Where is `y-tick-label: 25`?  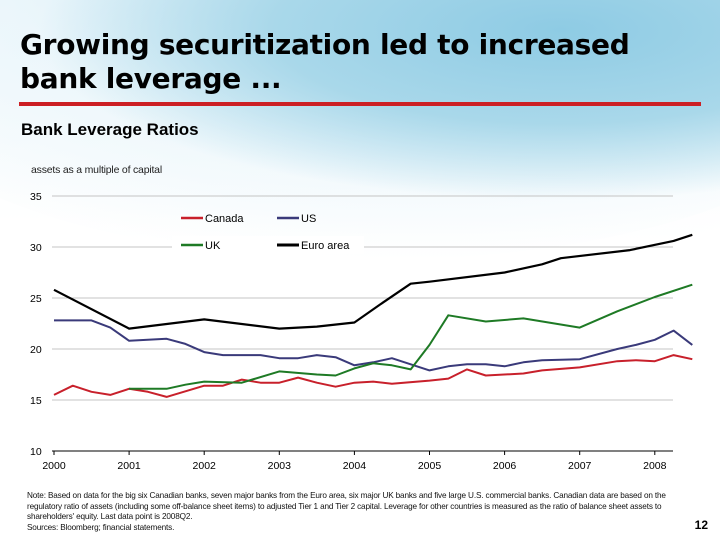
y-tick-label: 25 is located at coordinates (36, 299).